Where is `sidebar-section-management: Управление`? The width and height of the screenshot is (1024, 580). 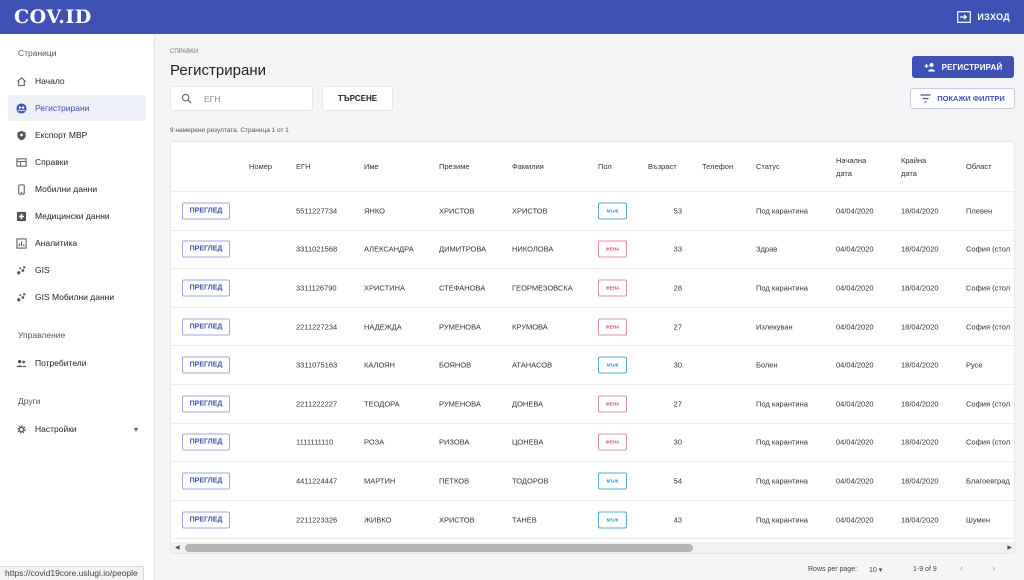 sidebar-section-management: Управление is located at coordinates (42, 335).